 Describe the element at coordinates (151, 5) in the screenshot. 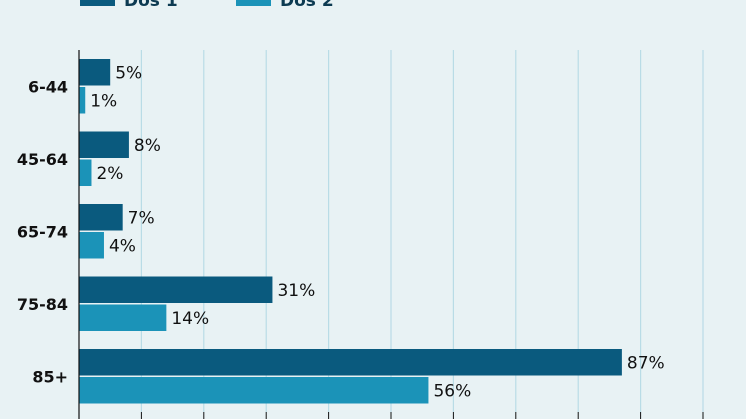

I see `legend-label-dos-1: Dos 1` at that location.